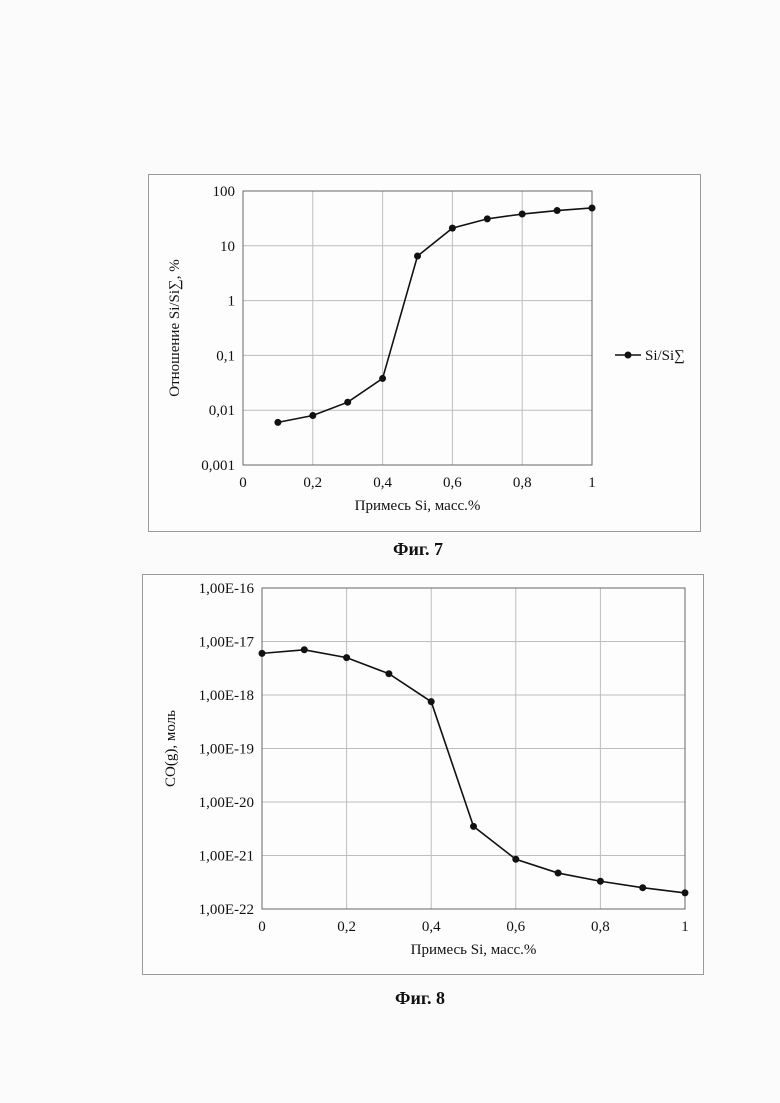 The height and width of the screenshot is (1103, 780). What do you see at coordinates (226, 857) in the screenshot?
I see `fig8-y-tick-label: 1,00E-21` at bounding box center [226, 857].